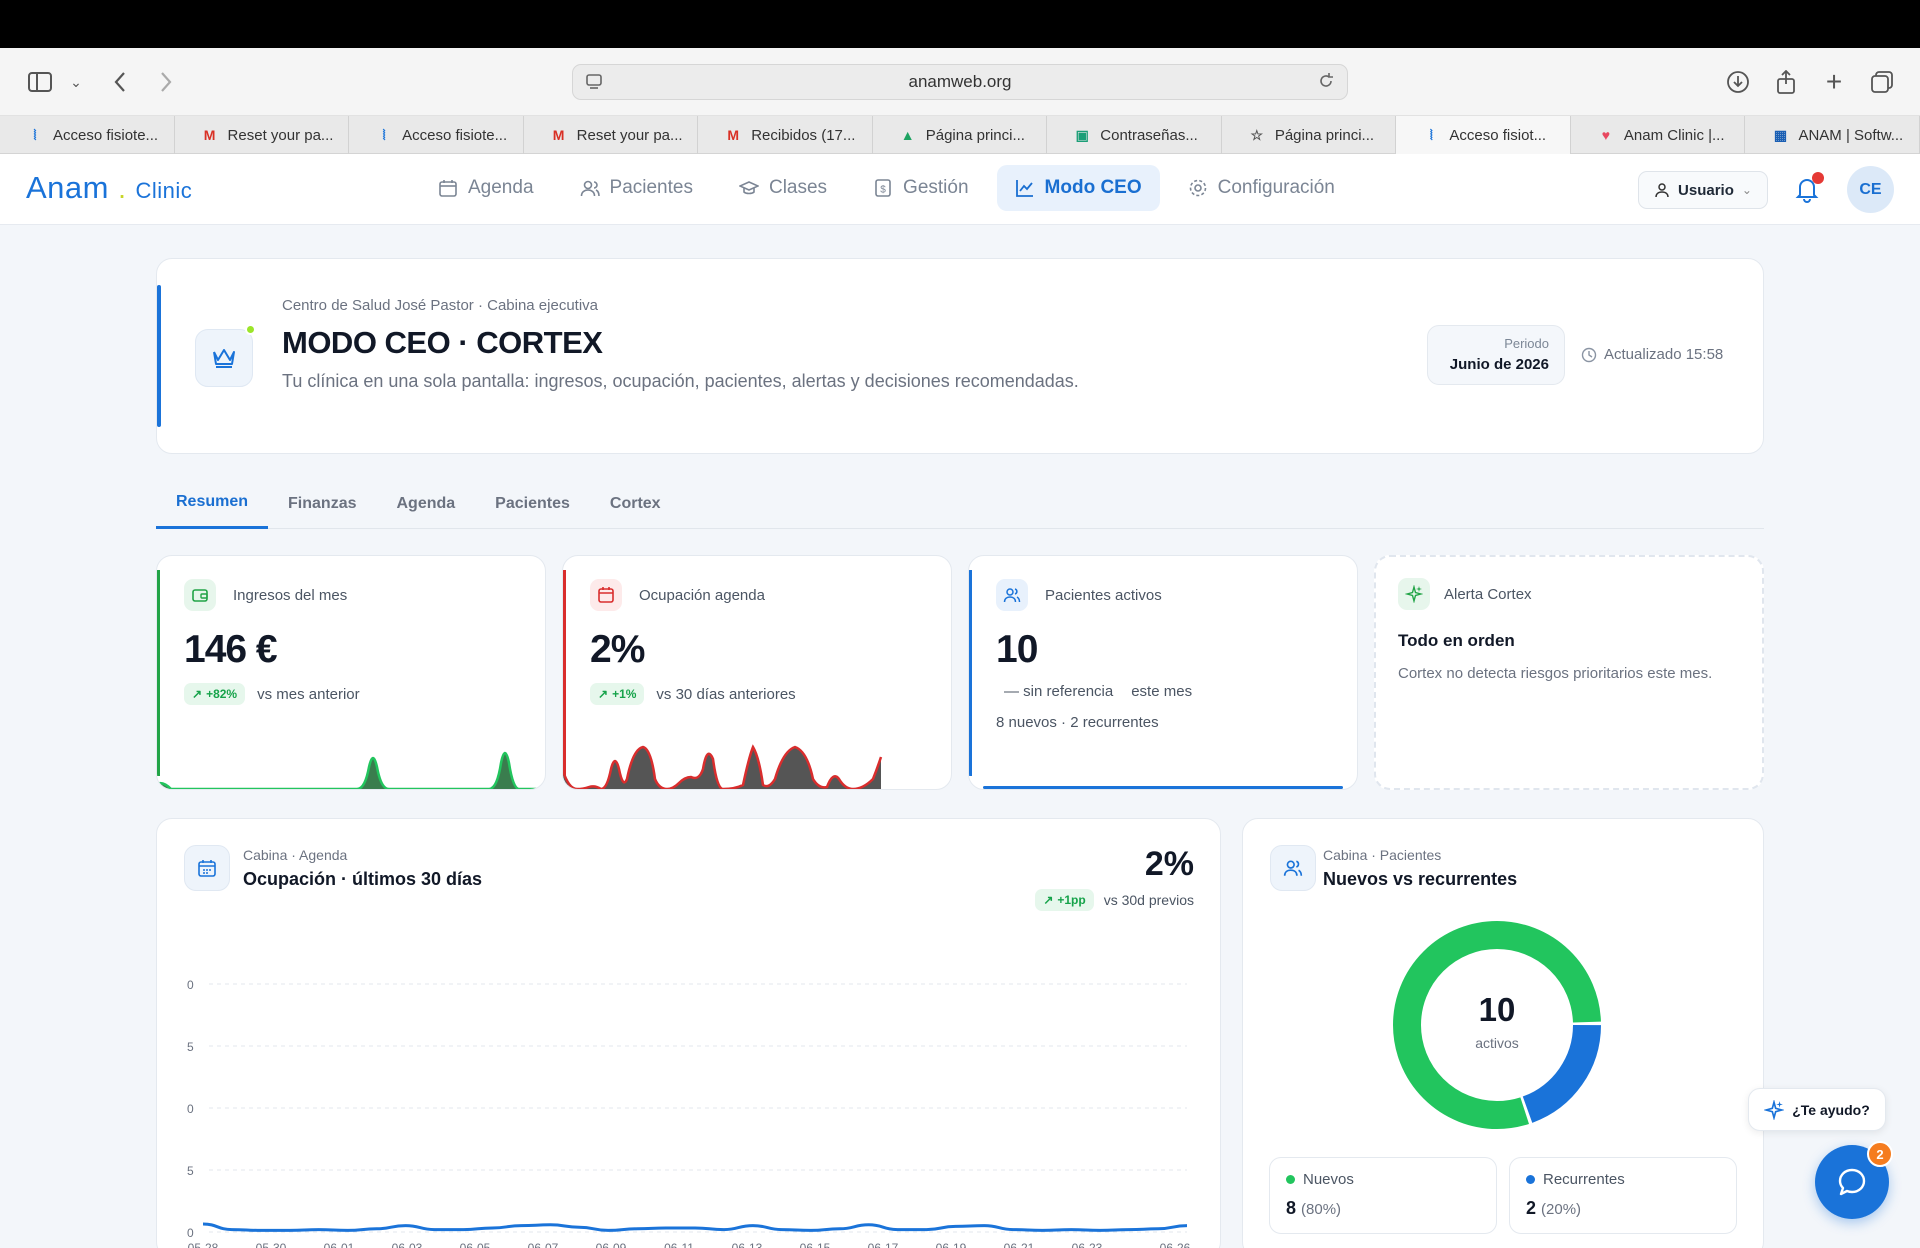 The height and width of the screenshot is (1248, 1920). What do you see at coordinates (1163, 787) in the screenshot?
I see `kpi-bottom-line` at bounding box center [1163, 787].